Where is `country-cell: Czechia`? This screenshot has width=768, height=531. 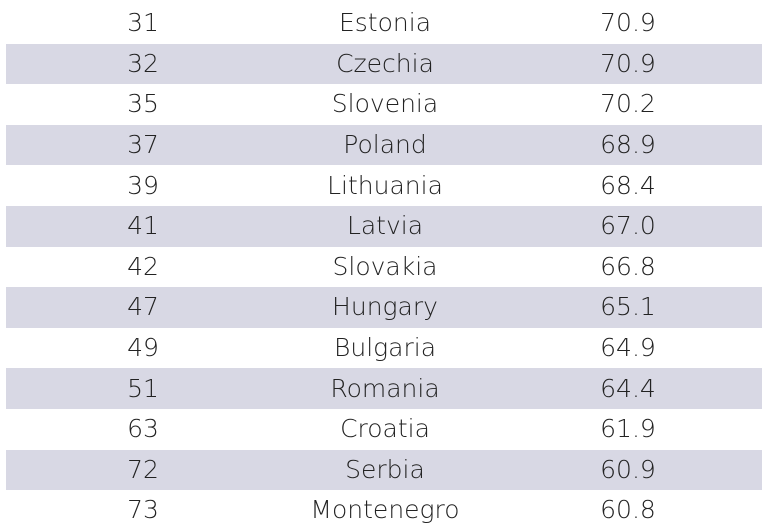
country-cell: Czechia is located at coordinates (385, 63).